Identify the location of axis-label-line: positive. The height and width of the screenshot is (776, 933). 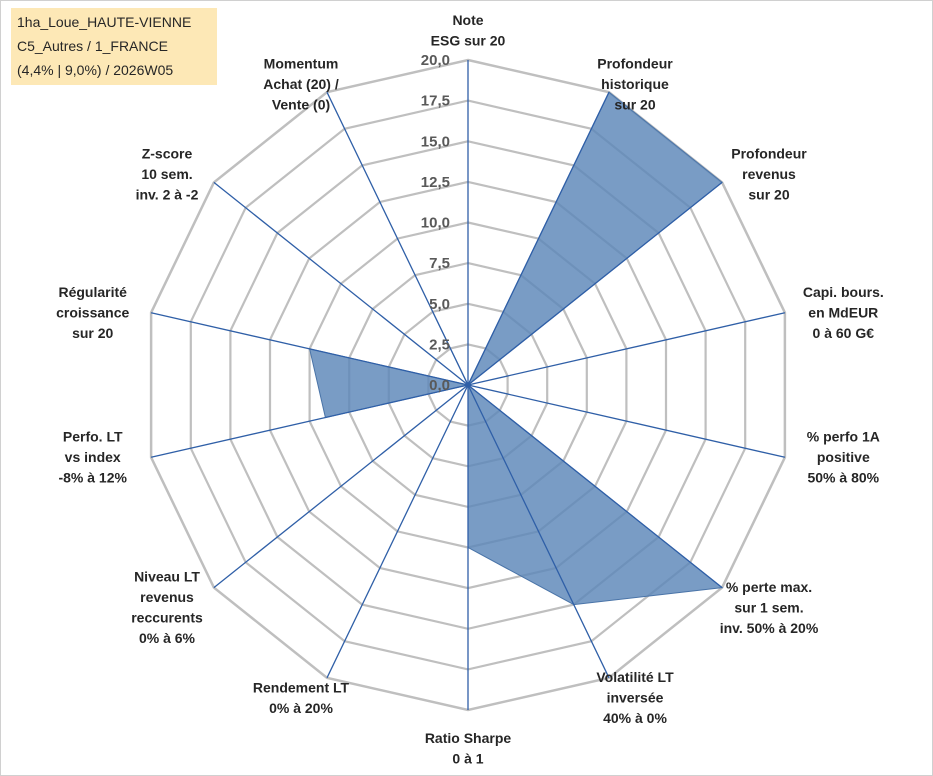
(843, 457).